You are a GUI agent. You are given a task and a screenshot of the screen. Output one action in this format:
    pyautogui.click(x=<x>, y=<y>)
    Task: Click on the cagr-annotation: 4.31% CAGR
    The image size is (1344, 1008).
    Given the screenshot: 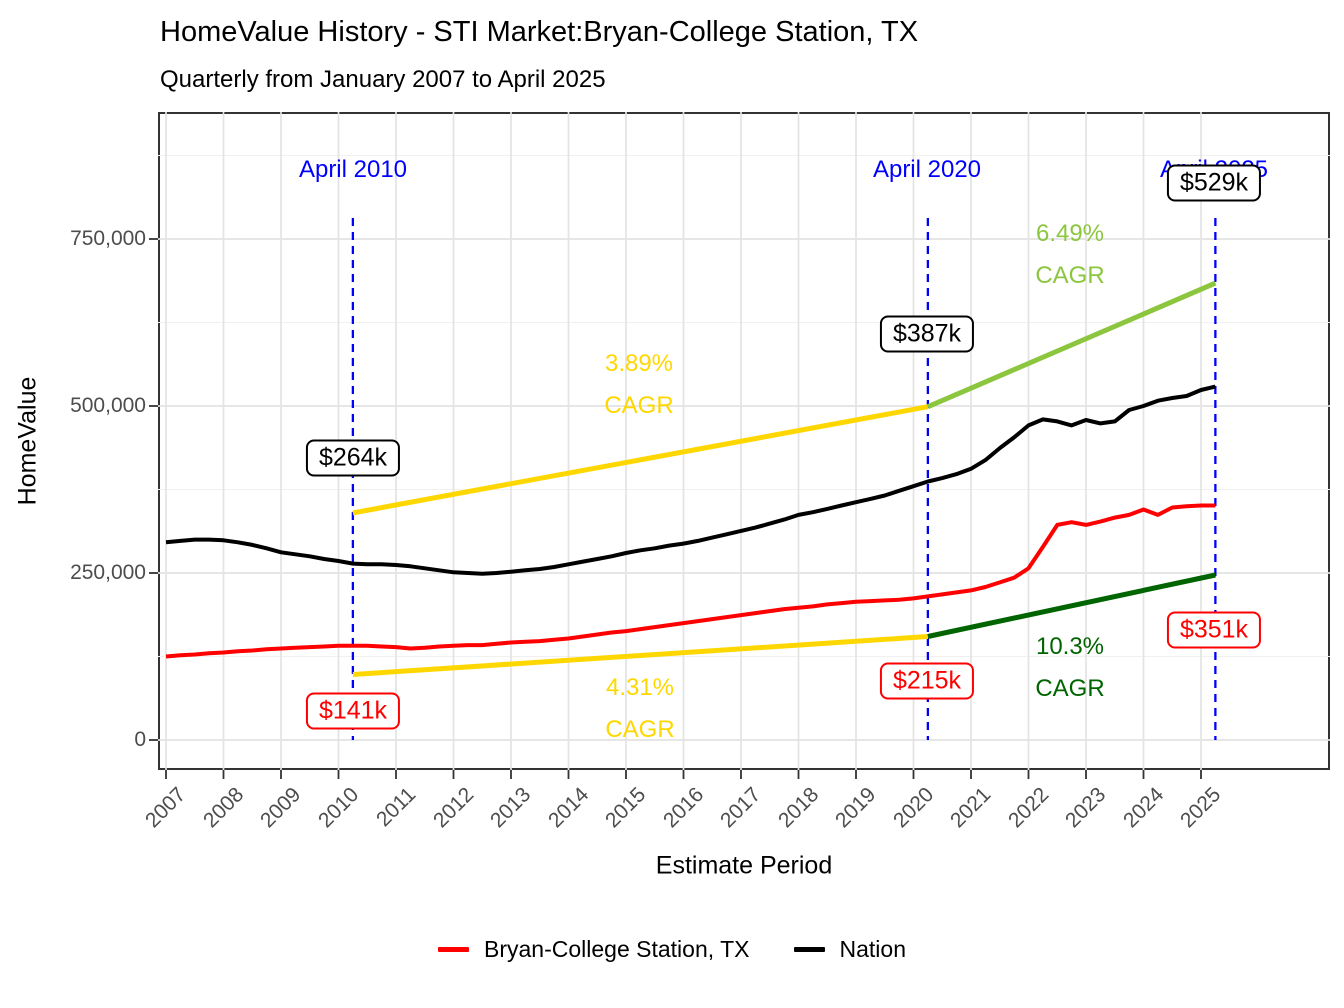 What is the action you would take?
    pyautogui.click(x=639, y=709)
    